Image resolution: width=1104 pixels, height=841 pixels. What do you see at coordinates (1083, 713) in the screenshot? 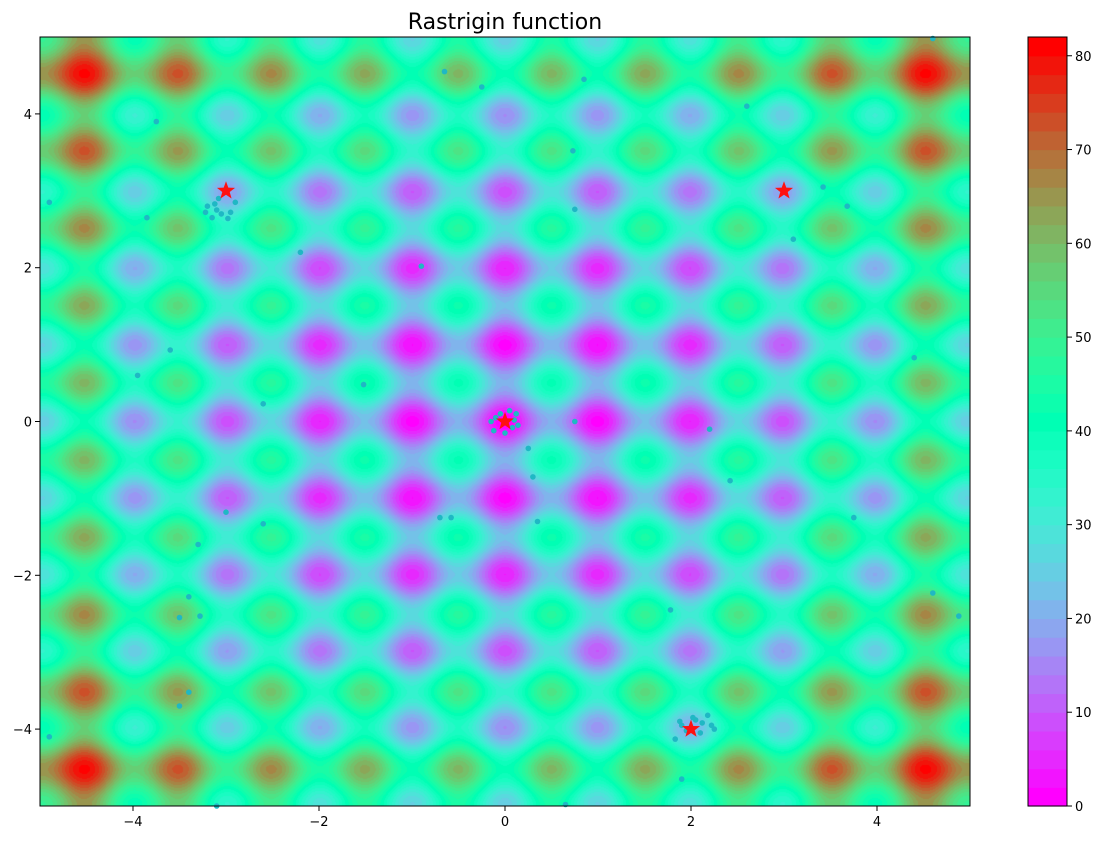
I see `colorbar-tick-label: 10` at bounding box center [1083, 713].